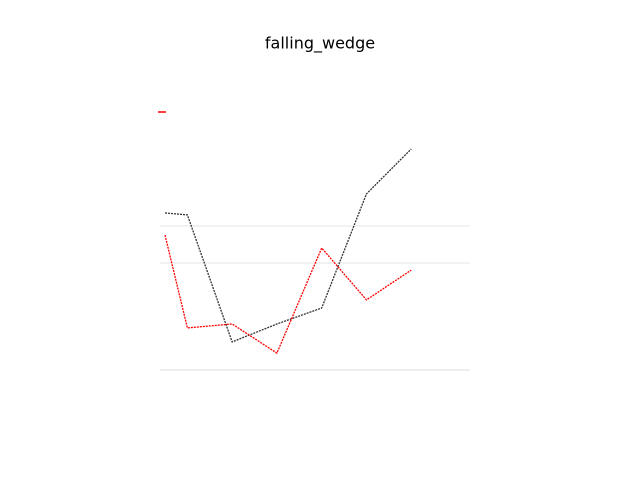  Describe the element at coordinates (288, 294) in the screenshot. I see `series-line` at that location.